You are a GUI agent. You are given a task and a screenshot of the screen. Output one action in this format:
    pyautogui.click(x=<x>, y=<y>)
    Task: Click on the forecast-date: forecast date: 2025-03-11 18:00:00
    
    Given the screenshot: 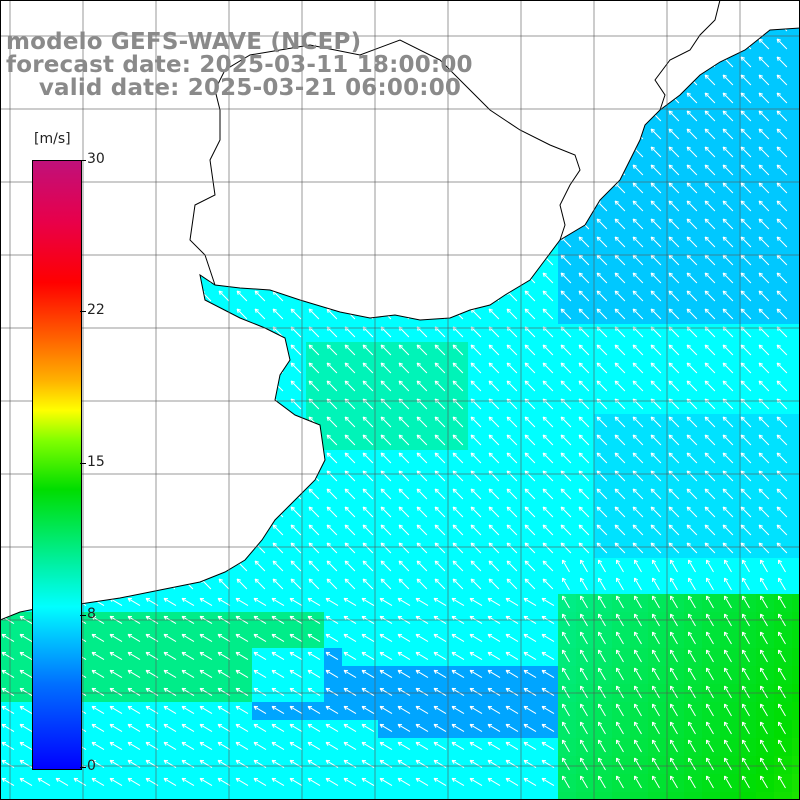 What is the action you would take?
    pyautogui.click(x=239, y=65)
    